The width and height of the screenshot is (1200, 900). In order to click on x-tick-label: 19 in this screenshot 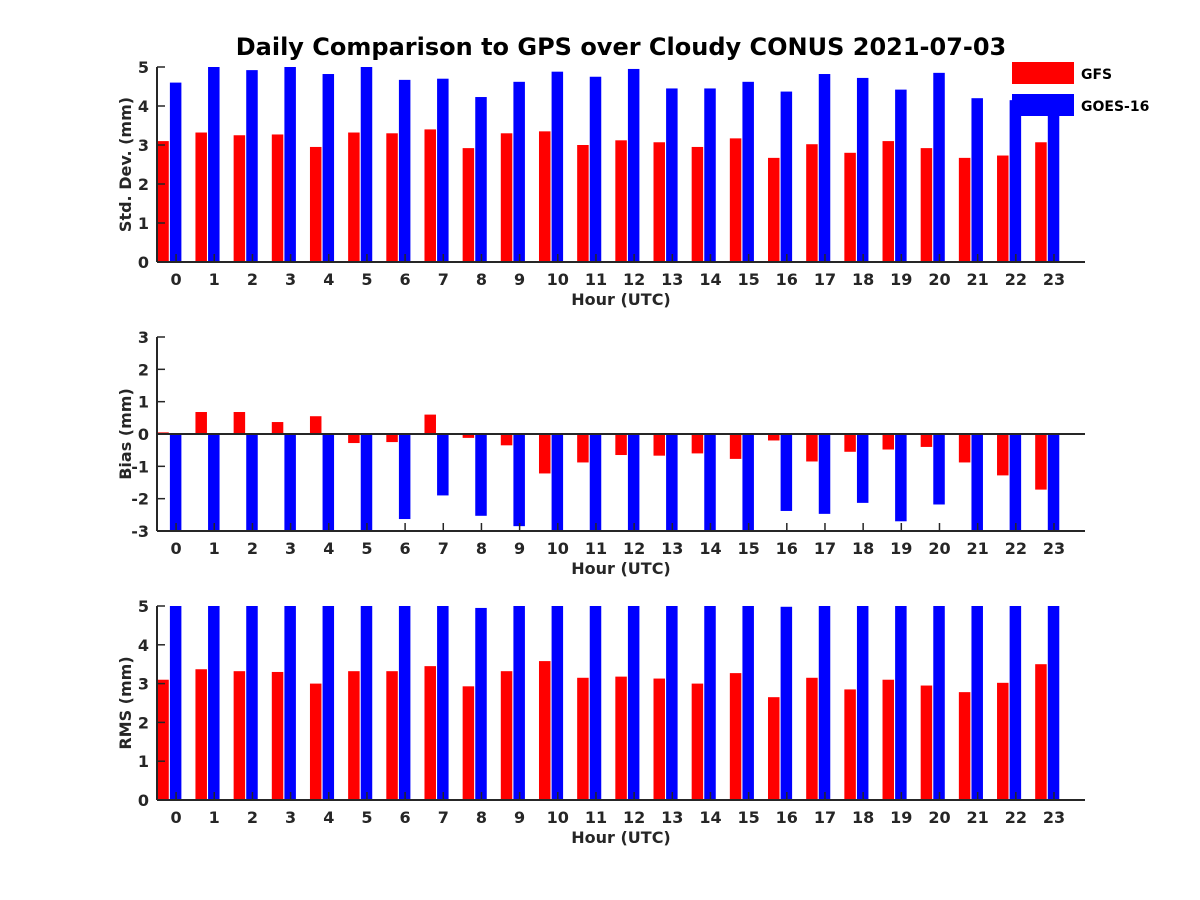, I will do `click(901, 279)`.